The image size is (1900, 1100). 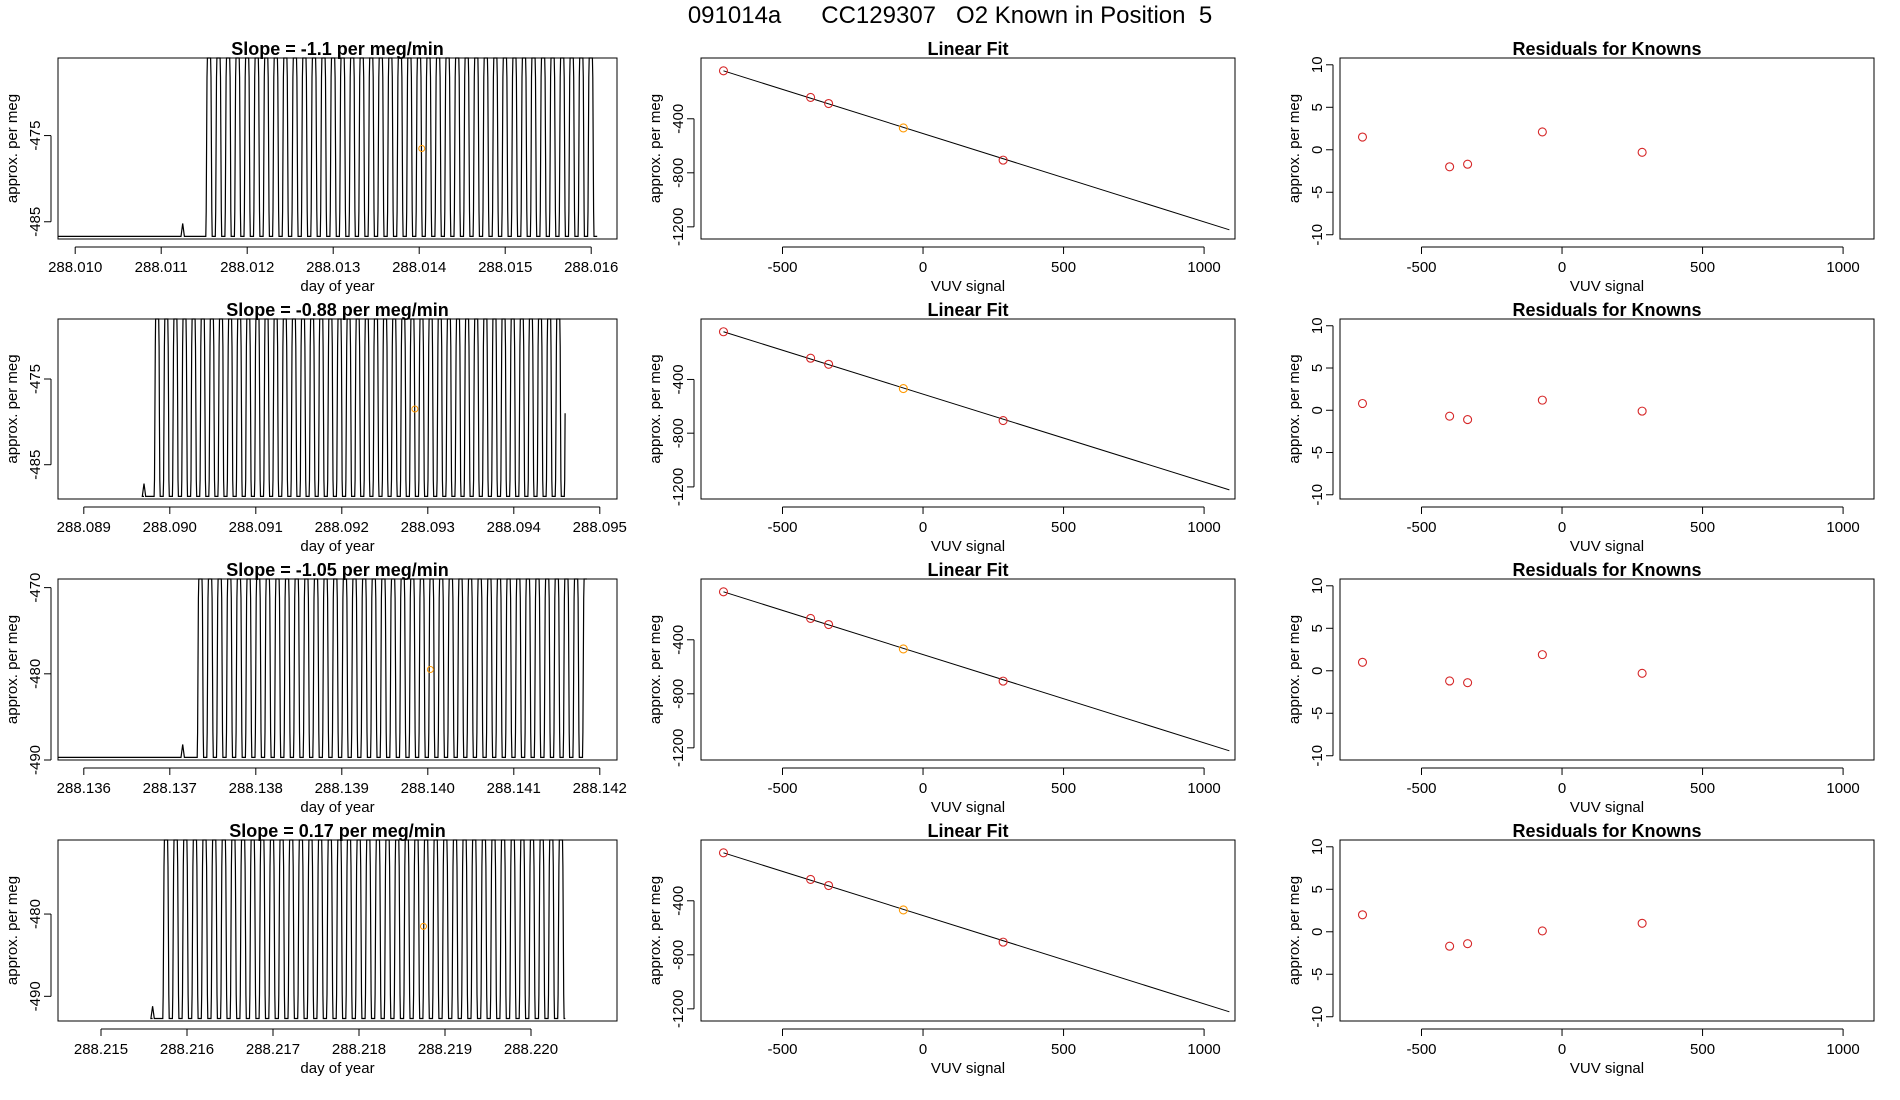 I want to click on chart-title: Residuals for Knowns, so click(x=1606, y=570).